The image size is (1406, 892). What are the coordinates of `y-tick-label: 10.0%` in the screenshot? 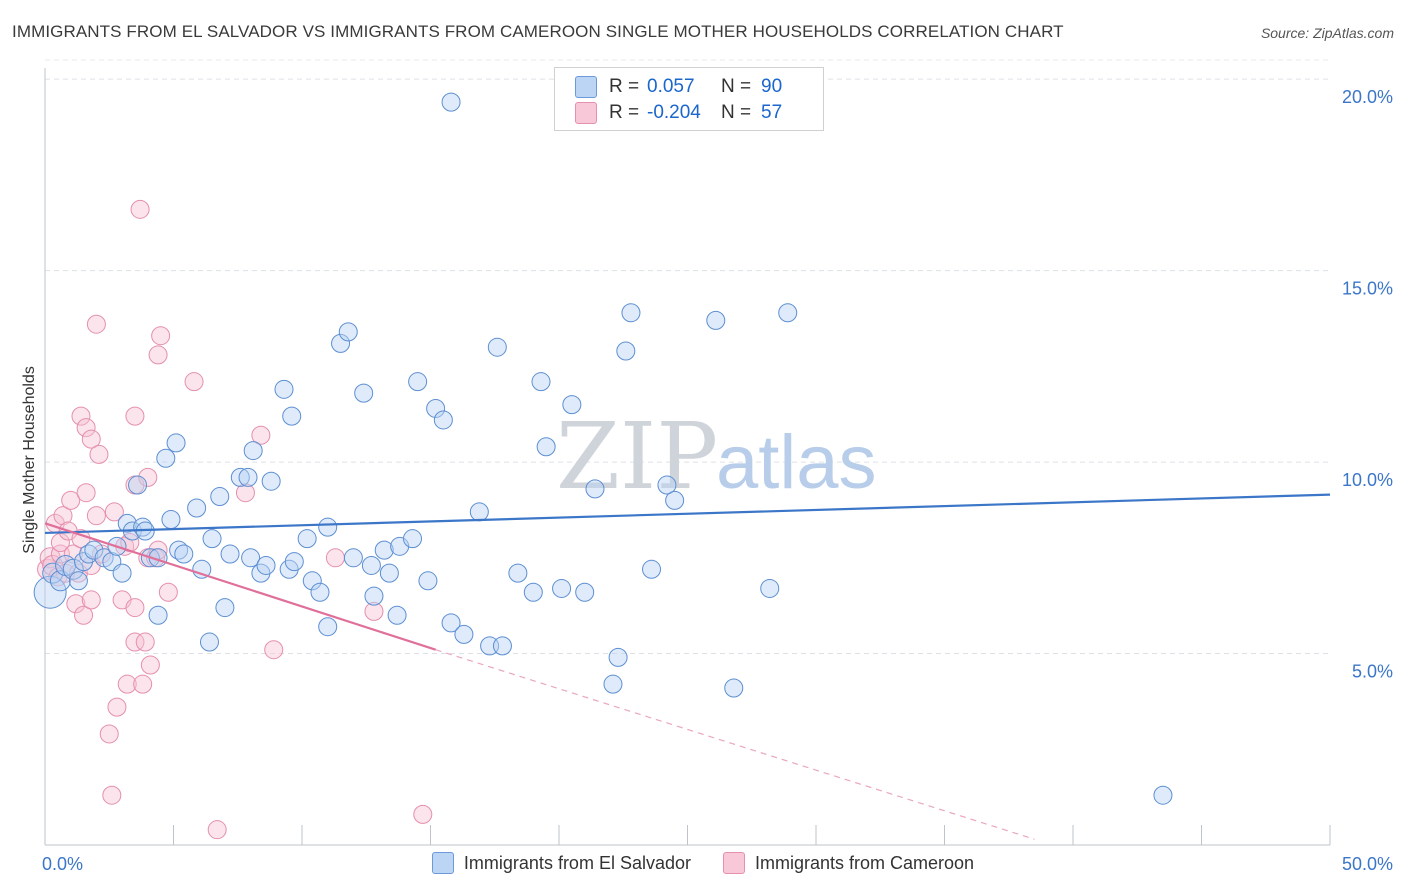 It's located at (1367, 480).